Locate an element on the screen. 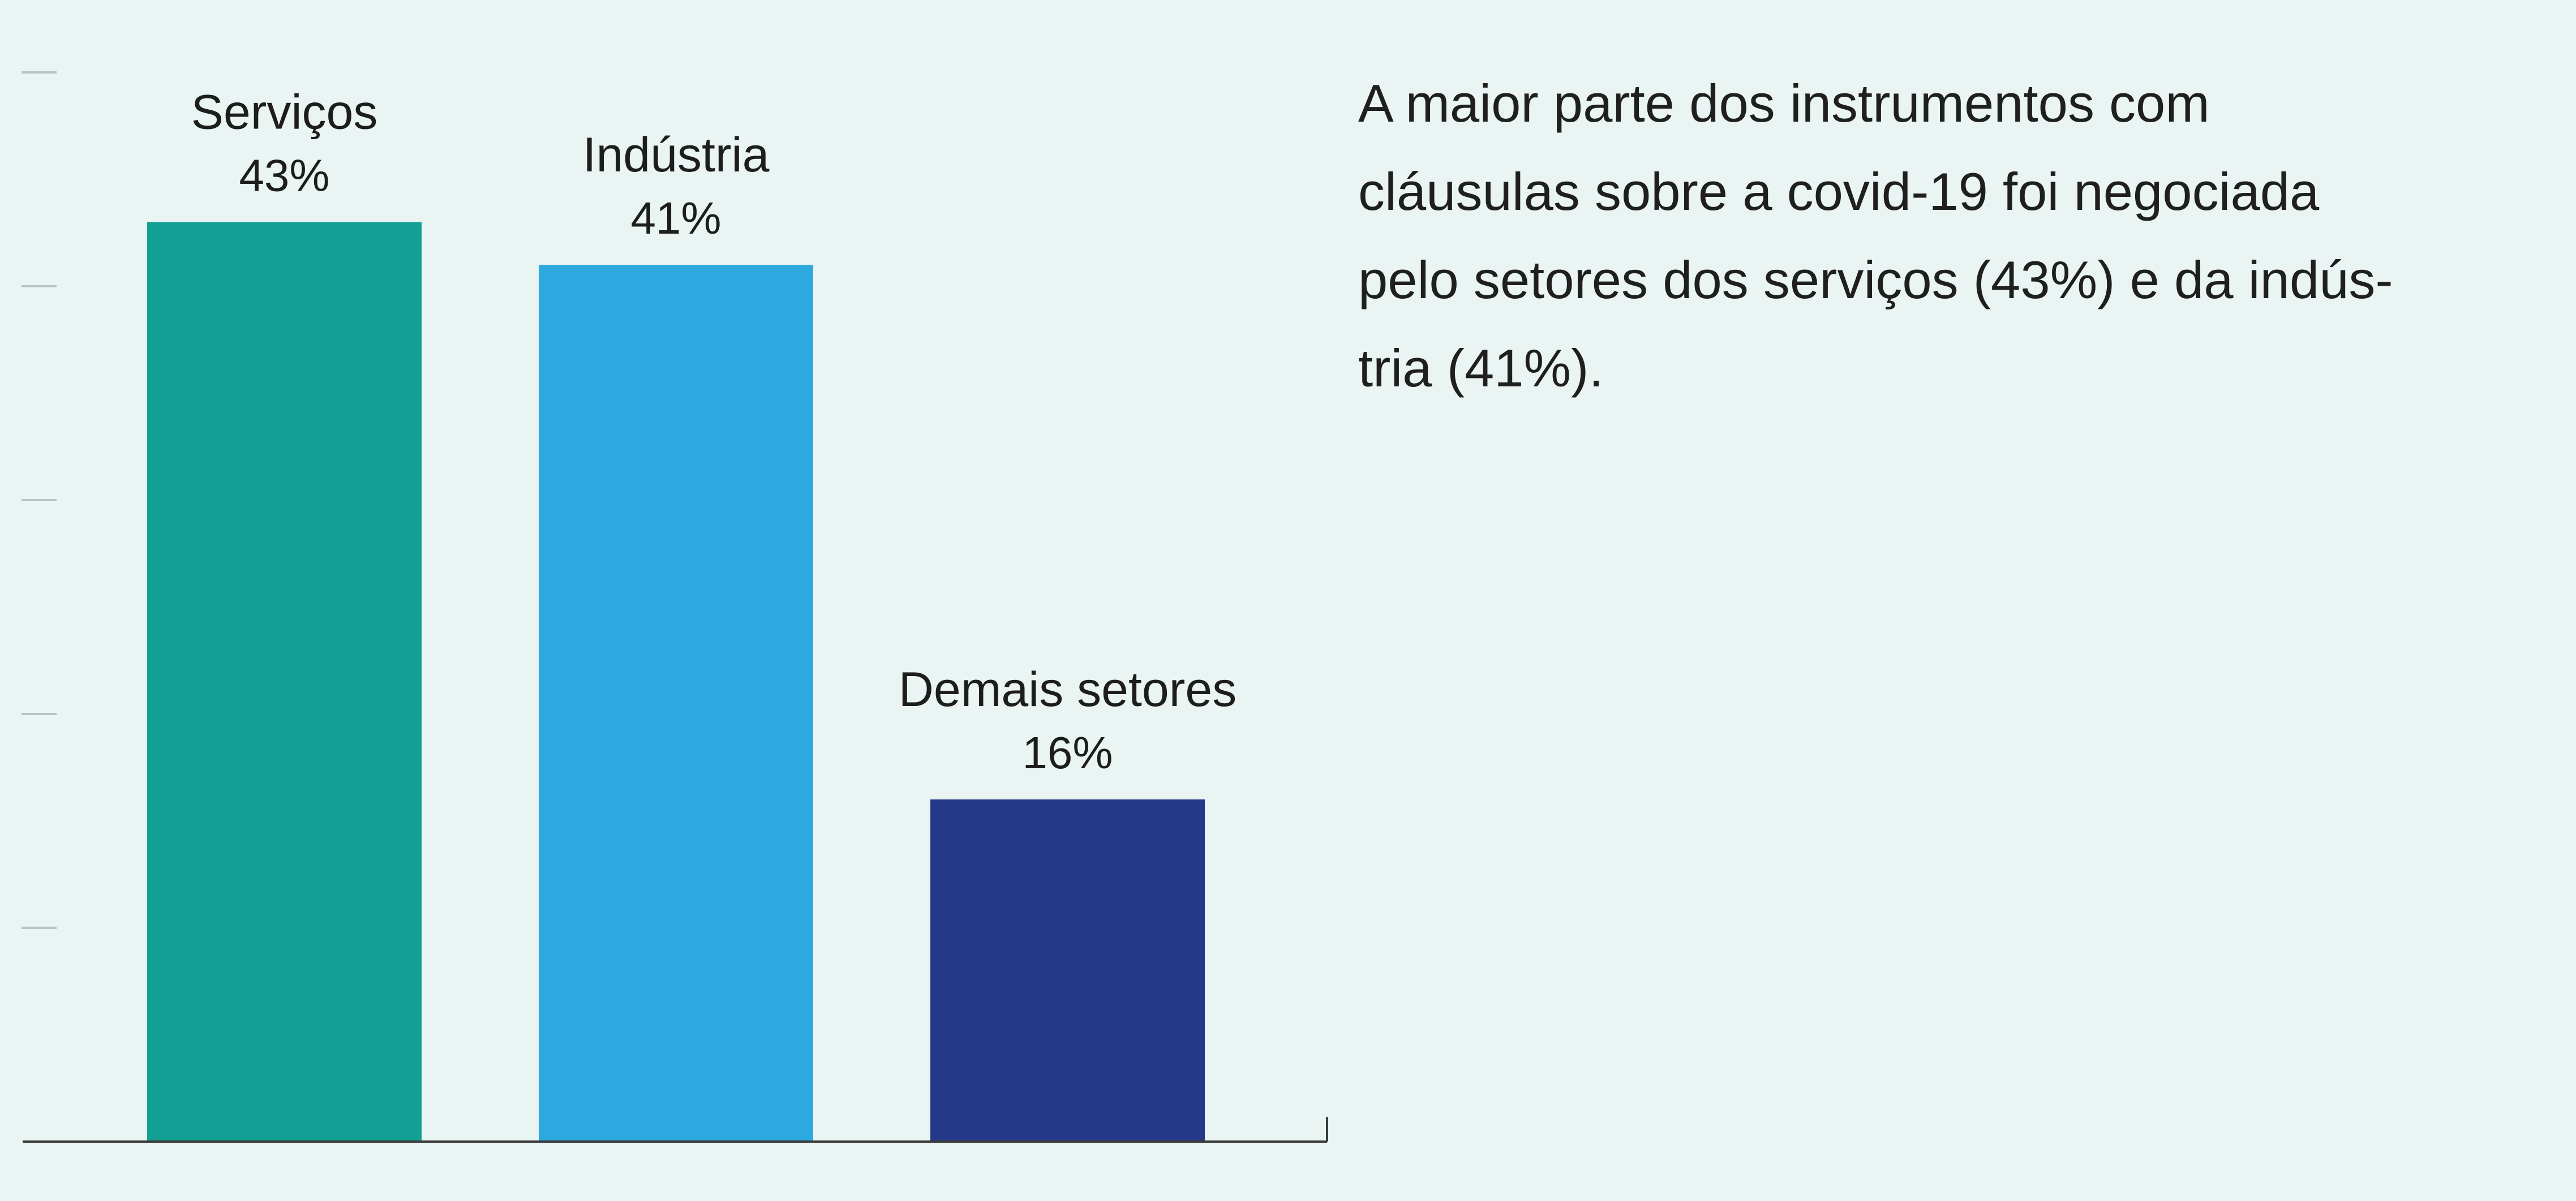  bar-category-label: Demais setores is located at coordinates (1068, 689).